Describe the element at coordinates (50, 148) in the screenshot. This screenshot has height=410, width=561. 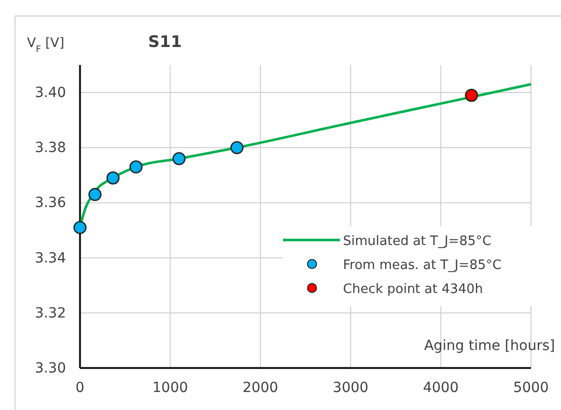
I see `y-tick-label: 3.38` at that location.